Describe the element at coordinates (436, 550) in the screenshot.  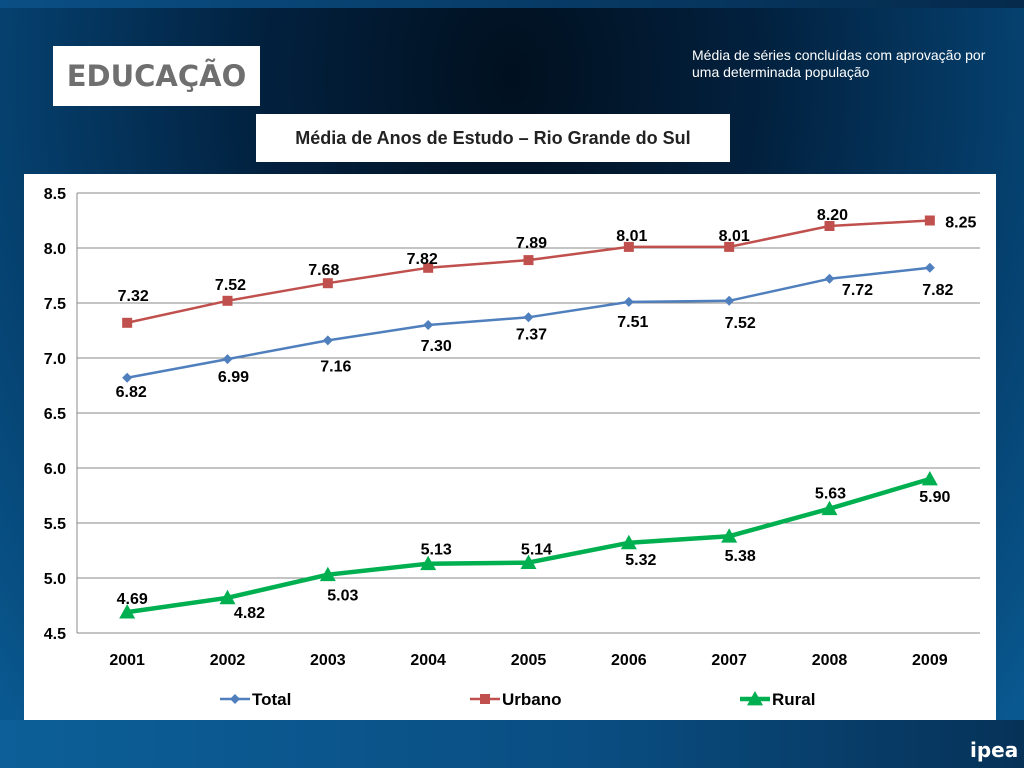
I see `data-label-rural: 5.13` at that location.